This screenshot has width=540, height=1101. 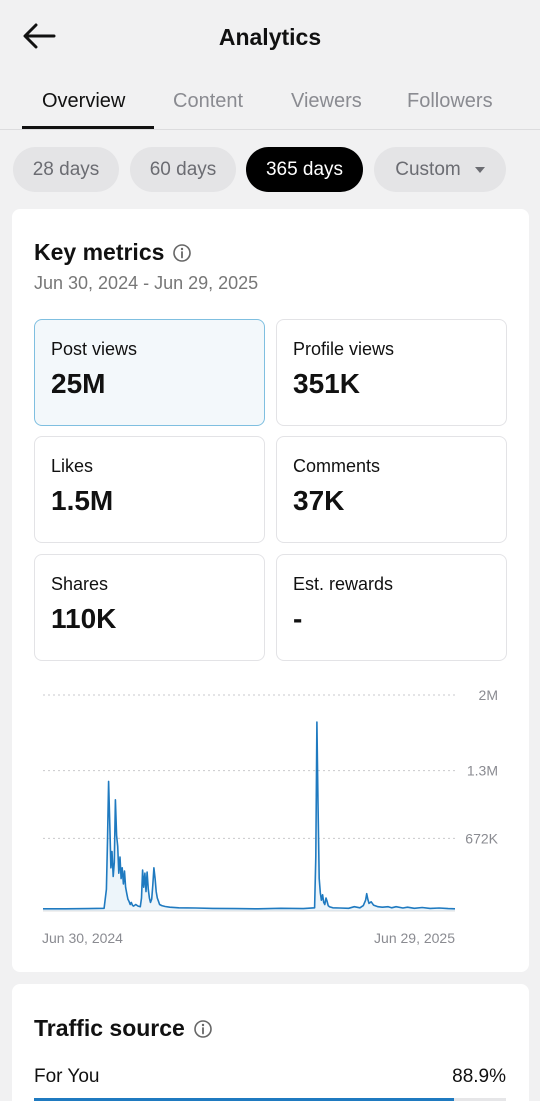 What do you see at coordinates (270, 103) in the screenshot?
I see `tab-bar: Overview Content Viewers Followers` at bounding box center [270, 103].